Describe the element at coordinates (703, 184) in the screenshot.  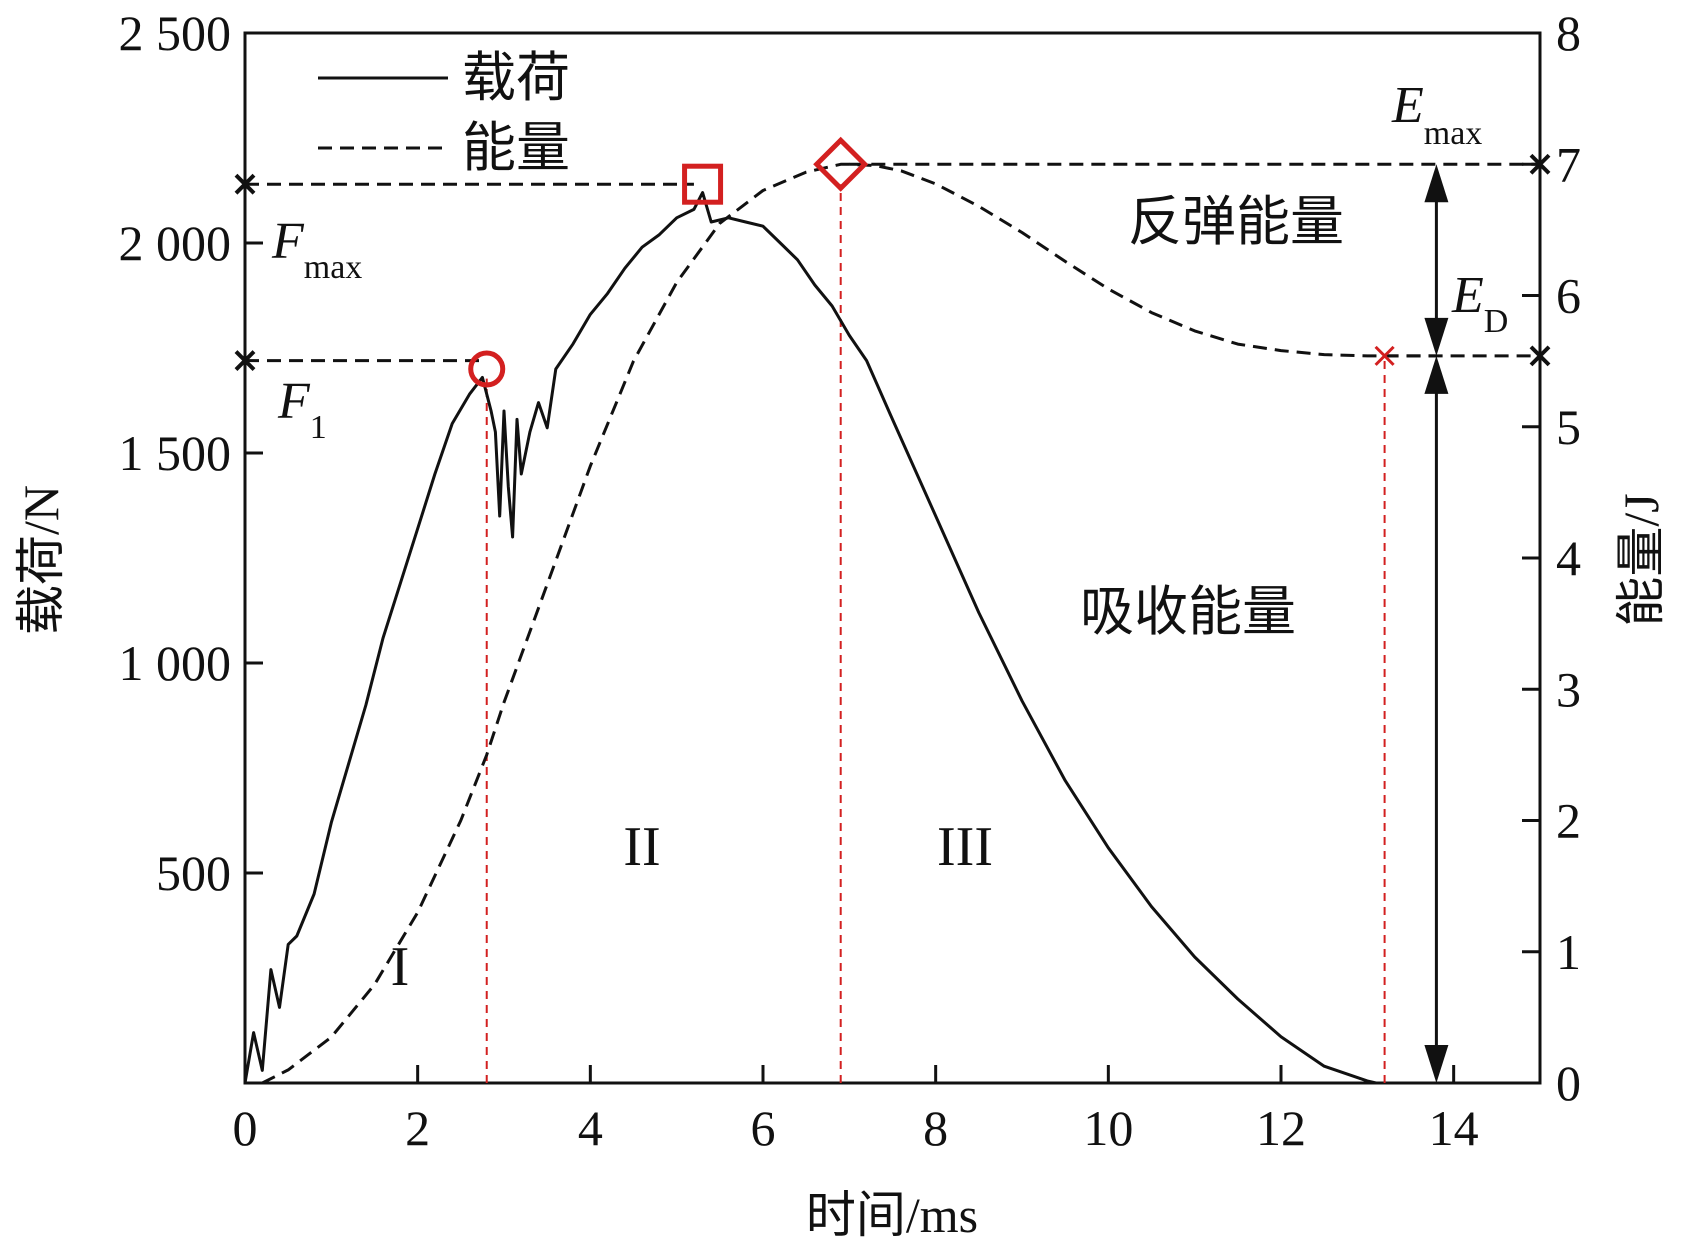
I see `Fmax-square-marker` at that location.